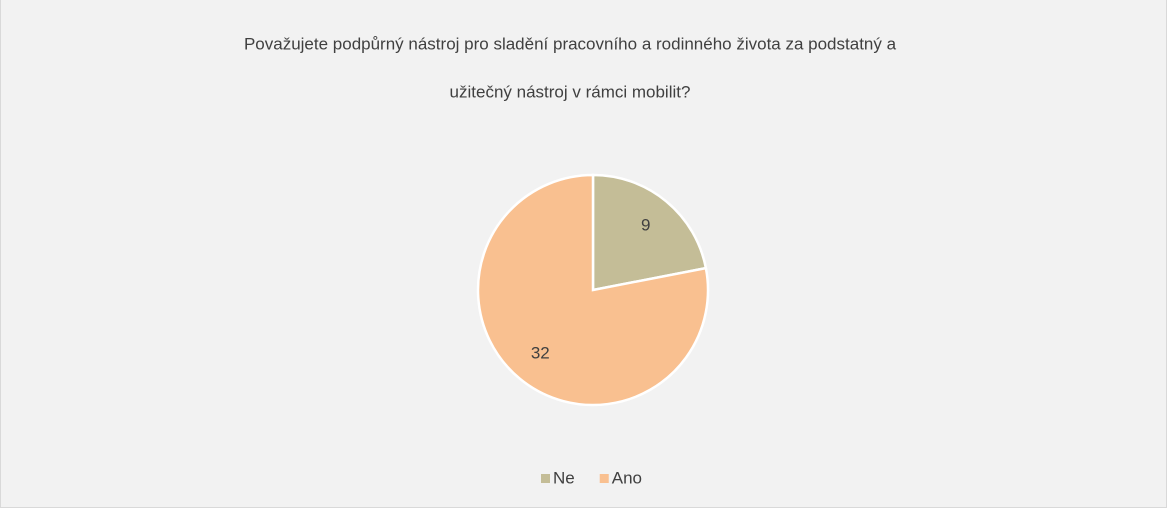  Describe the element at coordinates (570, 91) in the screenshot. I see `chart-title: užitečný nástroj v rámci mobilit?` at that location.